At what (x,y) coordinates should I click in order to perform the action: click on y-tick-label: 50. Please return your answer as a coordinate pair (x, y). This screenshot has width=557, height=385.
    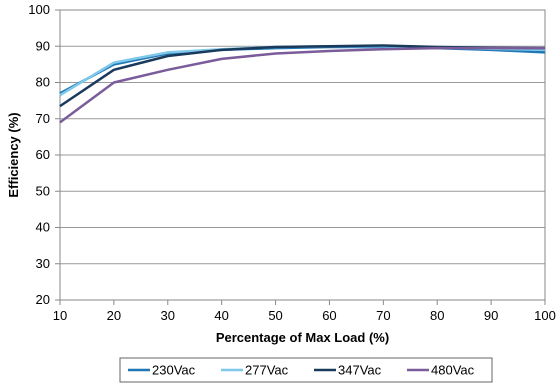
    Looking at the image, I should click on (43, 190).